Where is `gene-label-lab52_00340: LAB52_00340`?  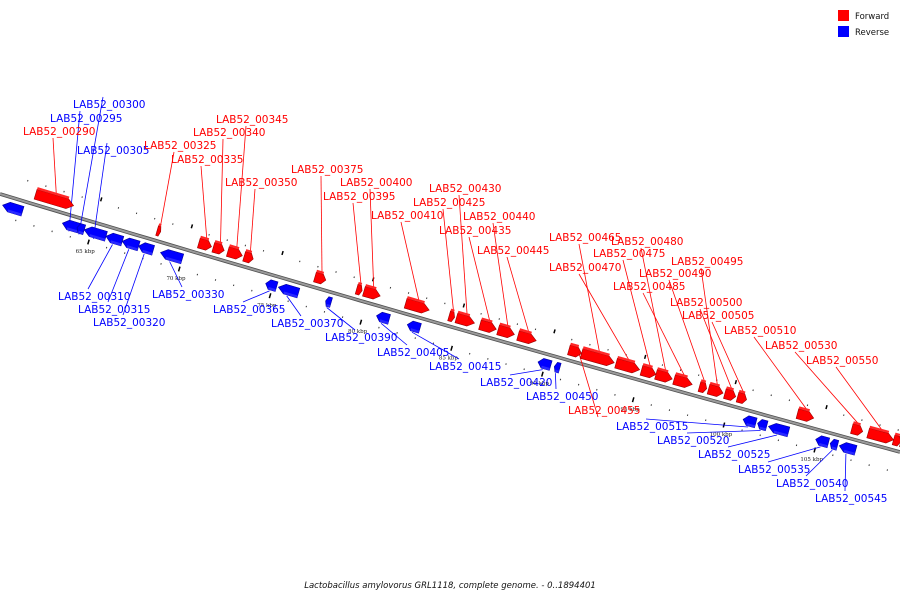 gene-label-lab52_00340: LAB52_00340 is located at coordinates (229, 133).